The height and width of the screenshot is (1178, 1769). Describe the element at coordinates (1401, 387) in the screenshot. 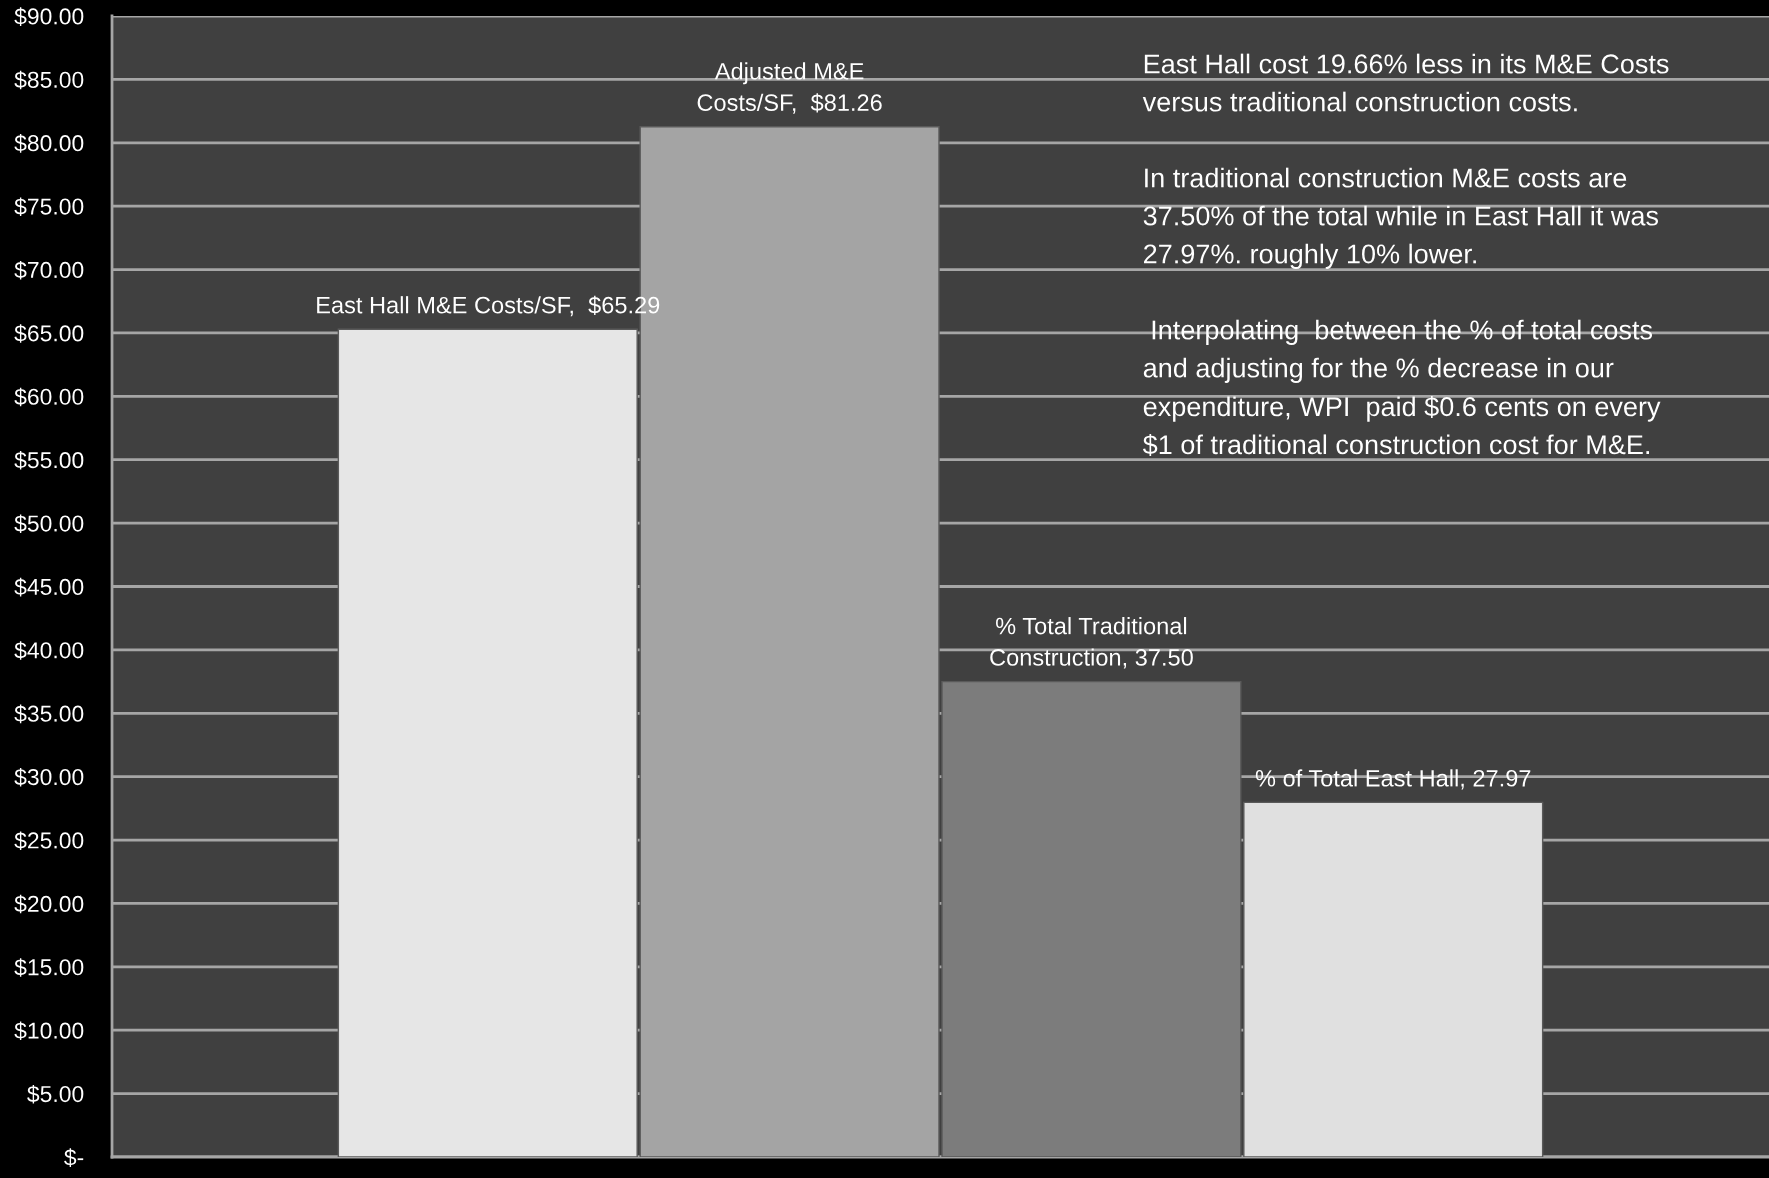

I see `annotation: Interpolating between the % of total costs and adjusting for the % decrease in our expenditure, WPI paid $0.6 cents on every $1 of traditional construction cost for M&E.` at that location.